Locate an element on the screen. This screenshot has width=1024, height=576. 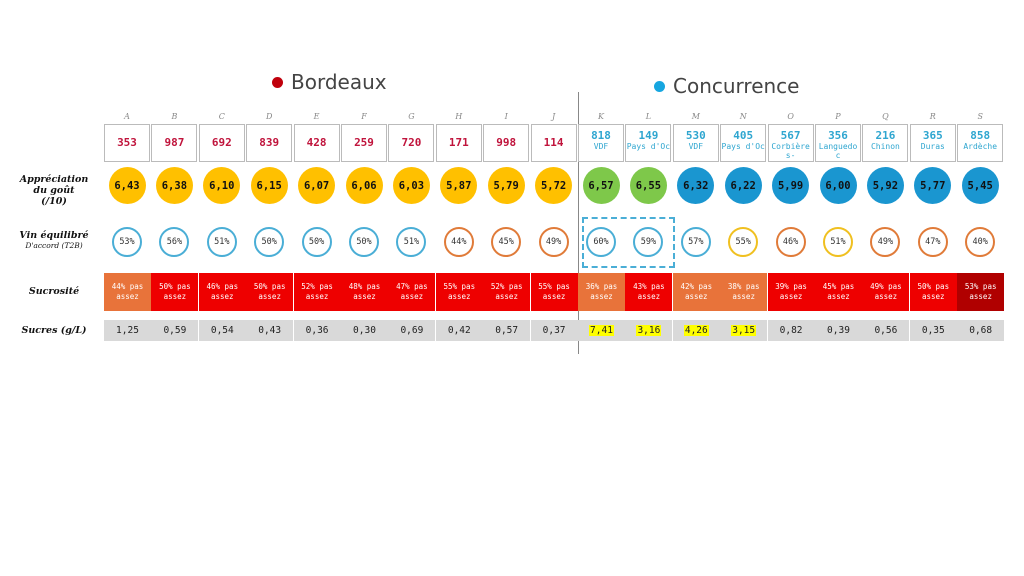
equilibre-subline: D'accord (T2B) is located at coordinates (54, 245).